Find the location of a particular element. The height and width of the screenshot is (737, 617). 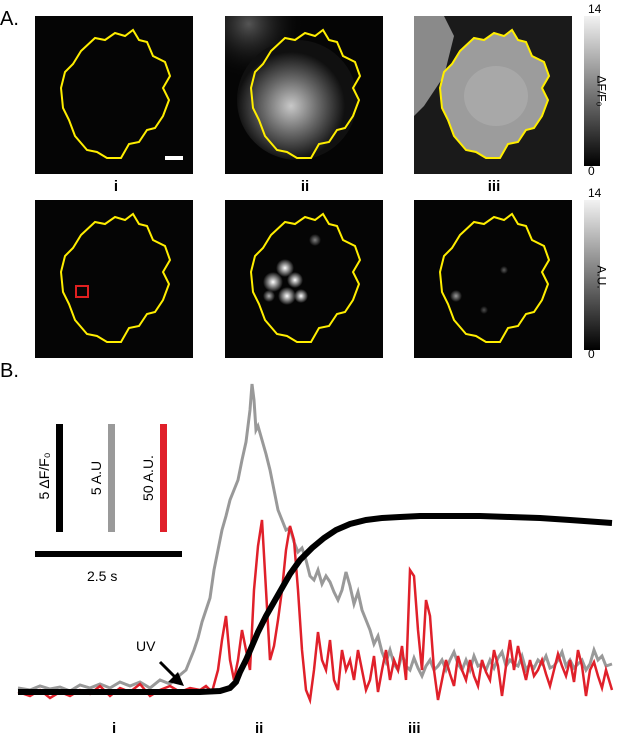

image-sparks-i is located at coordinates (114, 279).